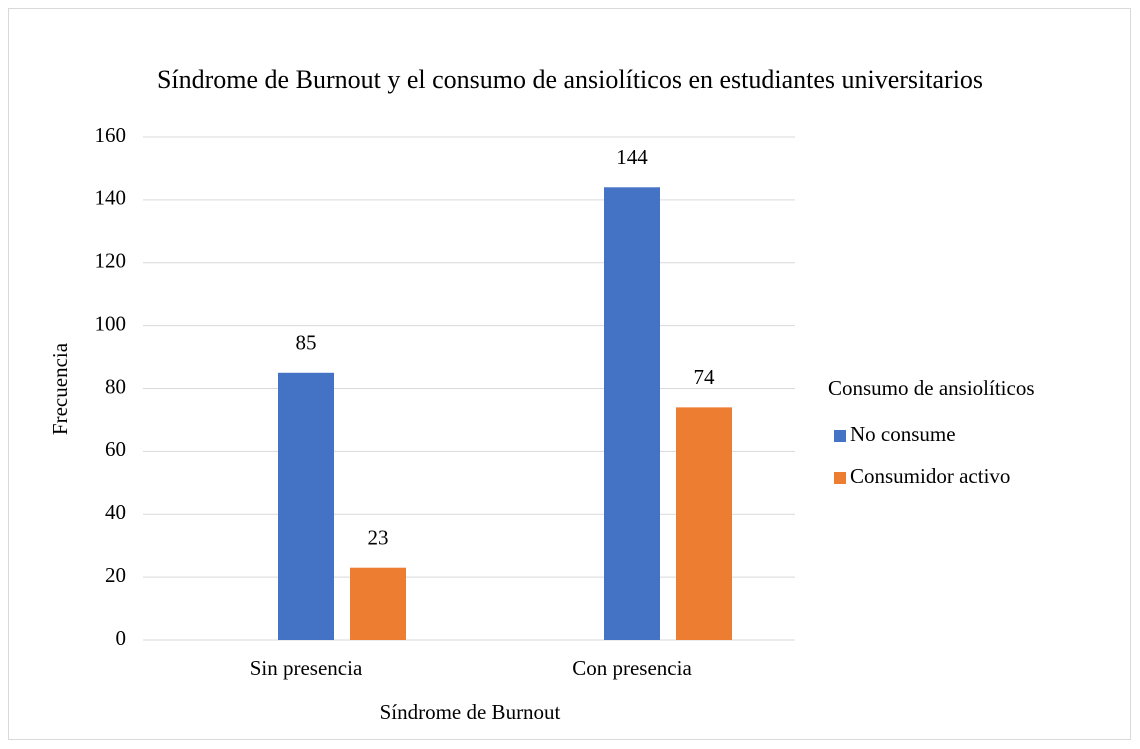 This screenshot has width=1140, height=749. I want to click on y-tick-label: 40, so click(115, 512).